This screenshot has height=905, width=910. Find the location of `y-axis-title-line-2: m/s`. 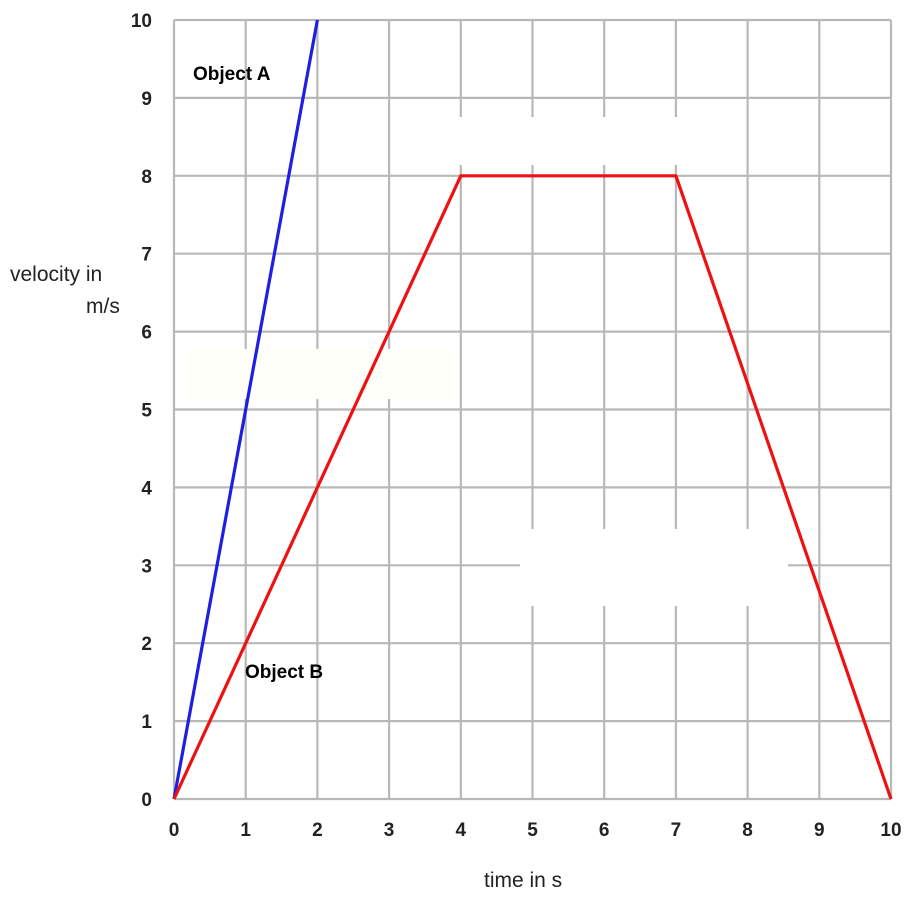

y-axis-title-line-2: m/s is located at coordinates (103, 306).